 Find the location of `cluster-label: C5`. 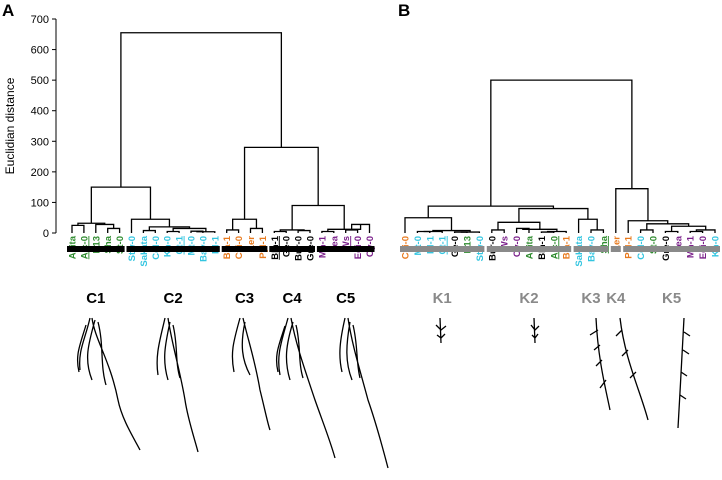

cluster-label: C5 is located at coordinates (345, 298).